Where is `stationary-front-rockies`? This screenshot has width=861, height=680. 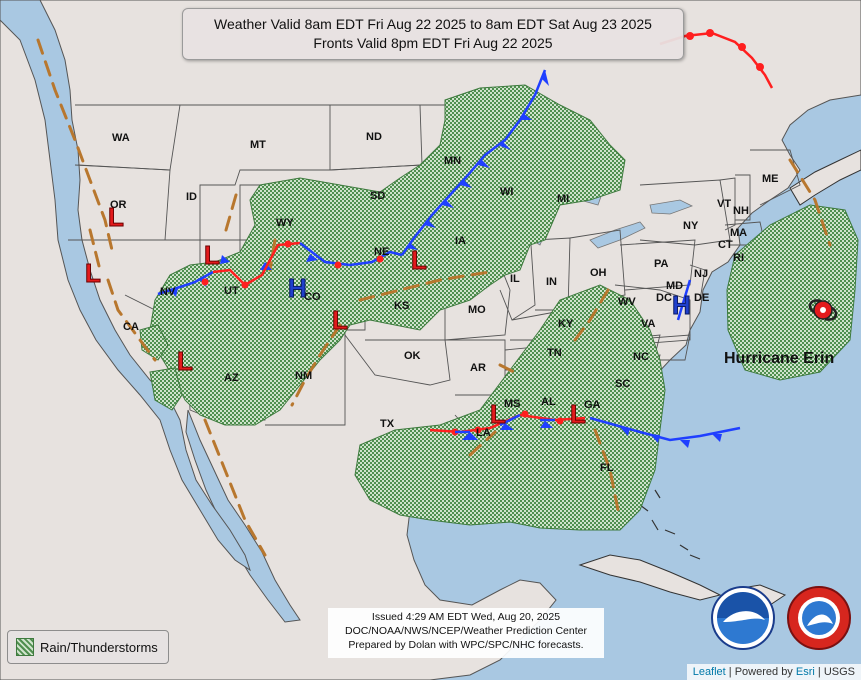
stationary-front-rockies is located at coordinates (307, 264).